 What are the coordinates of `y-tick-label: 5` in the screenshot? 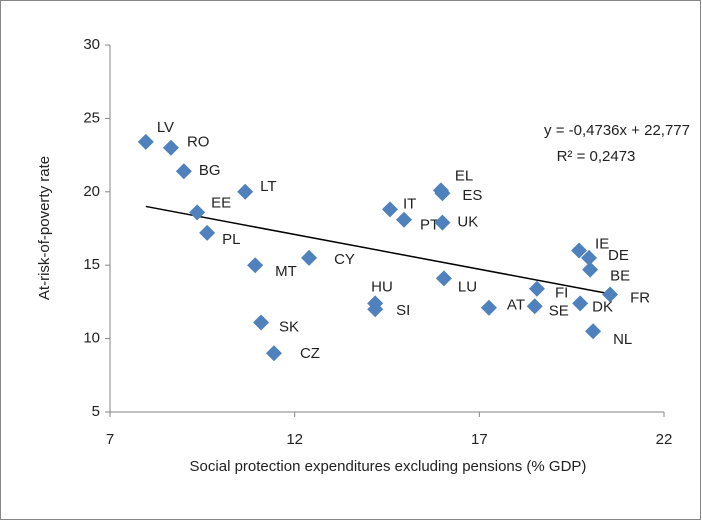 It's located at (96, 411).